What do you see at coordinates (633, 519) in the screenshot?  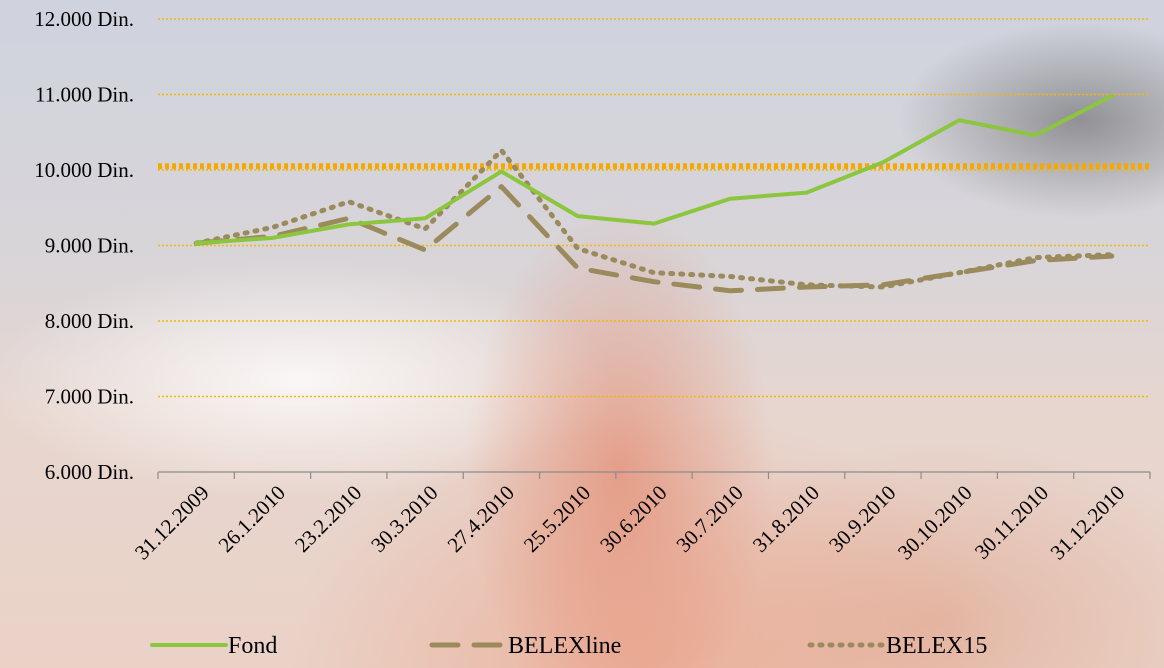 I see `x-tick-label: 30.6.2010` at bounding box center [633, 519].